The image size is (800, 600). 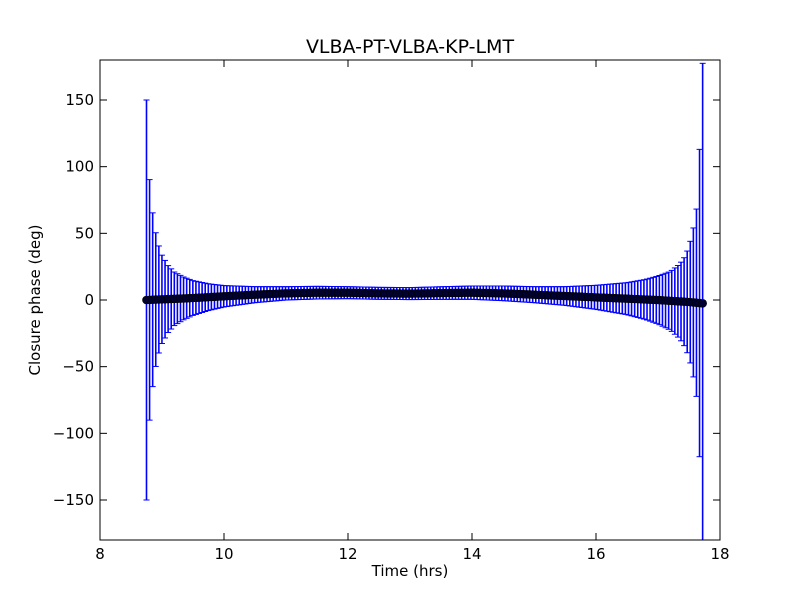 What do you see at coordinates (410, 47) in the screenshot?
I see `chart-title: VLBA-PT-VLBA-KP-LMT` at bounding box center [410, 47].